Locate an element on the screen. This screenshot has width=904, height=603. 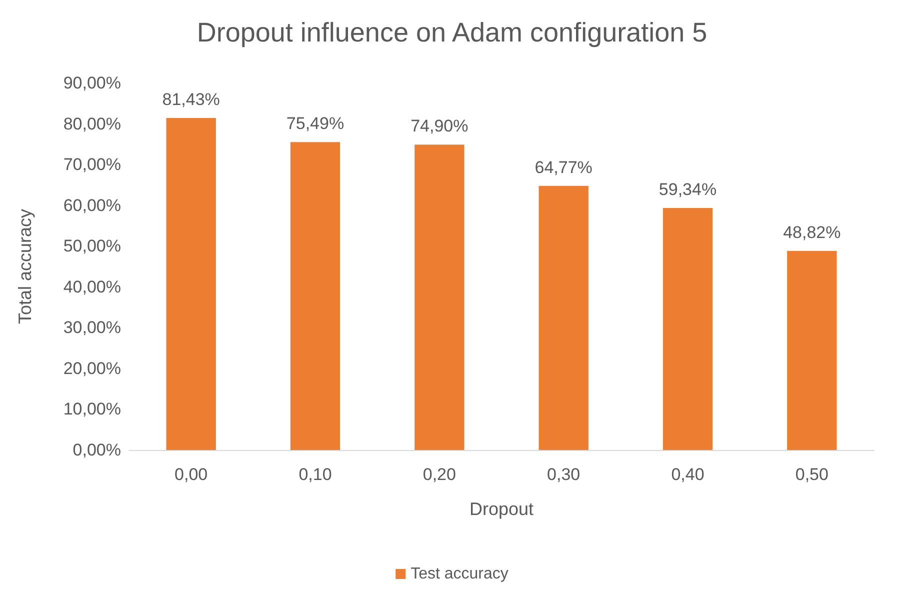
x-tick-label: 0,20 is located at coordinates (439, 474).